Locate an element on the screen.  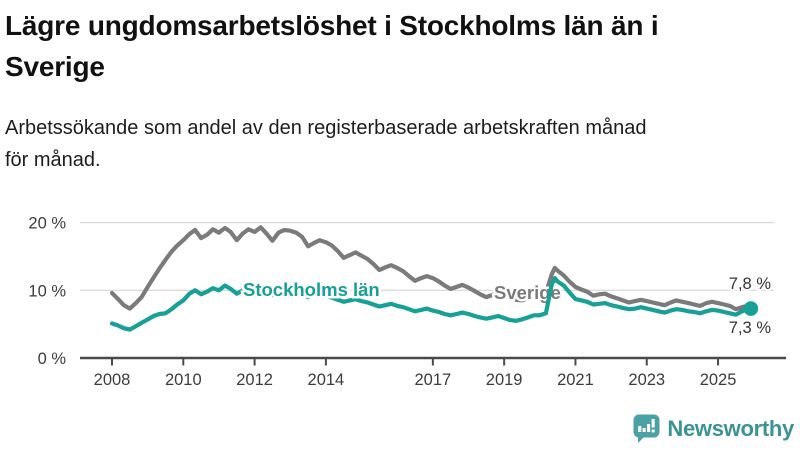
series-line-stockholms-l-n is located at coordinates (431, 304).